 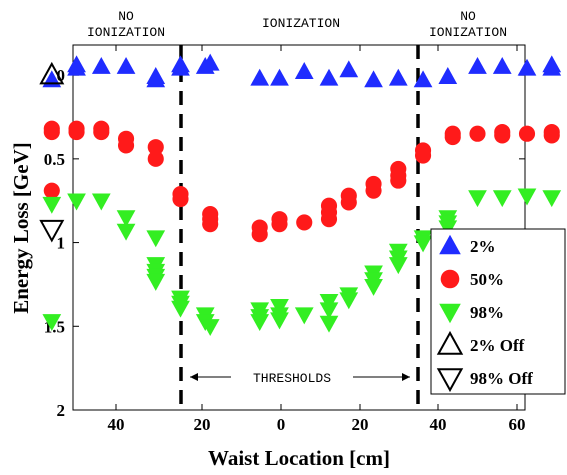 I want to click on y-tick-label: 2, so click(x=61, y=410).